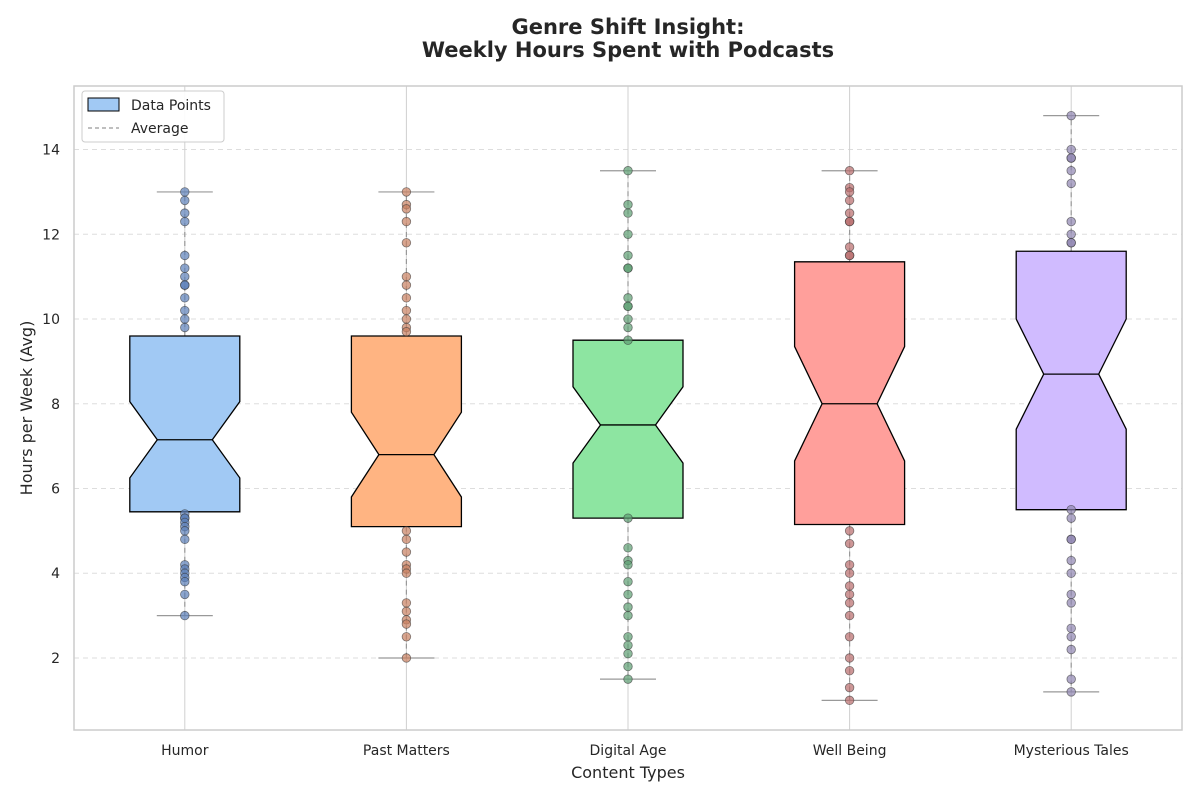 The height and width of the screenshot is (800, 1200). What do you see at coordinates (628, 772) in the screenshot?
I see `x-axis-label: Content Types` at bounding box center [628, 772].